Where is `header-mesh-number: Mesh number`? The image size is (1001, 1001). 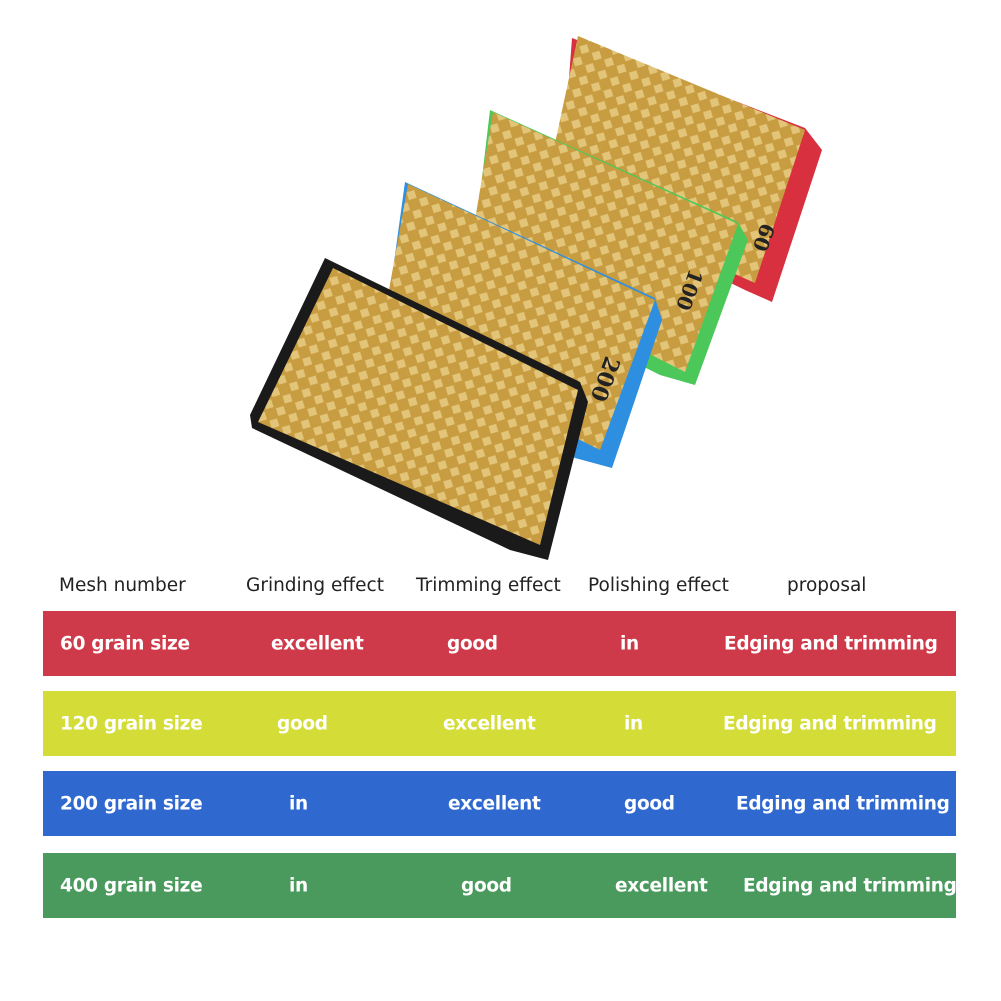 header-mesh-number: Mesh number is located at coordinates (122, 585).